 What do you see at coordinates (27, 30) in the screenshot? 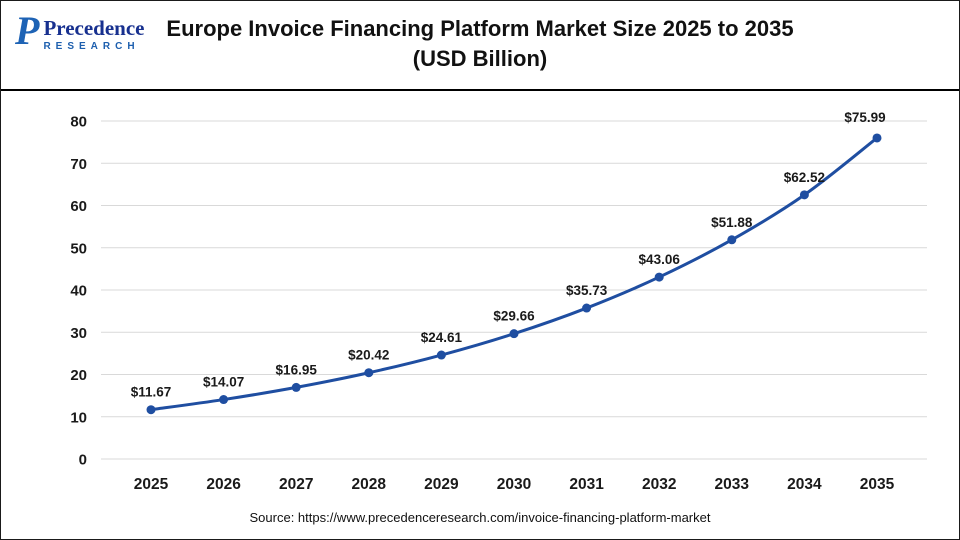
I see `logo-p-icon: P` at bounding box center [27, 30].